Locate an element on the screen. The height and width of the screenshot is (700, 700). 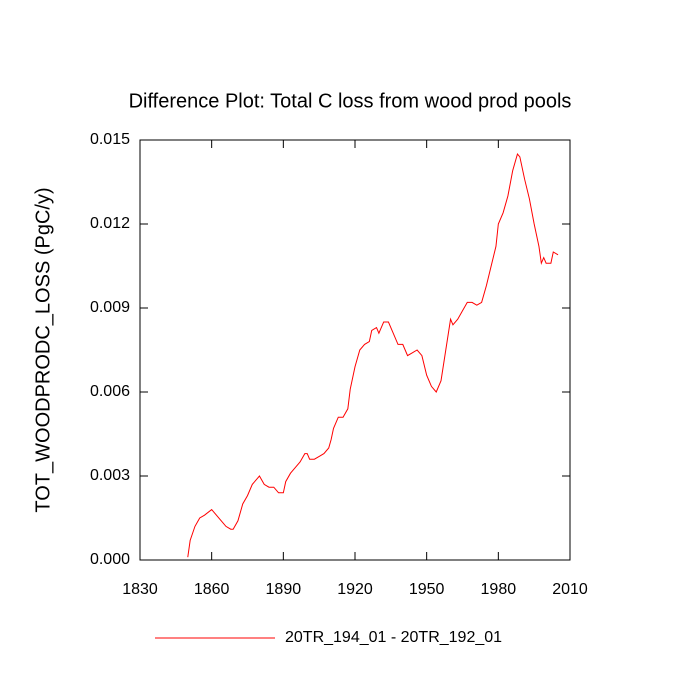
x-tick-label: 2010 is located at coordinates (570, 589).